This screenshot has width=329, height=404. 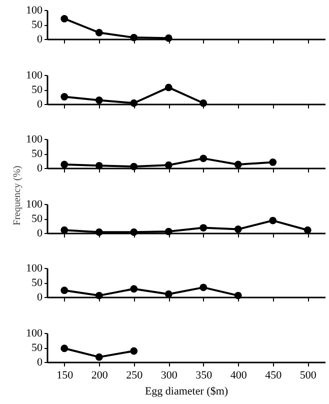 I want to click on x-tick-label: 200, so click(x=99, y=376).